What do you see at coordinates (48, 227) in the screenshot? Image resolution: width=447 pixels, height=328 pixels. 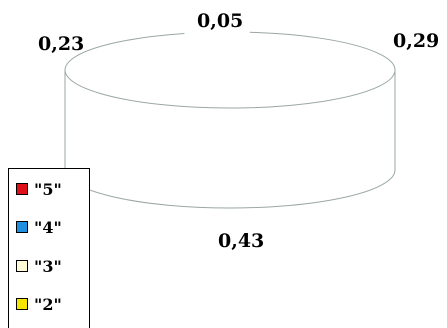 I see `legend-label: "4"` at bounding box center [48, 227].